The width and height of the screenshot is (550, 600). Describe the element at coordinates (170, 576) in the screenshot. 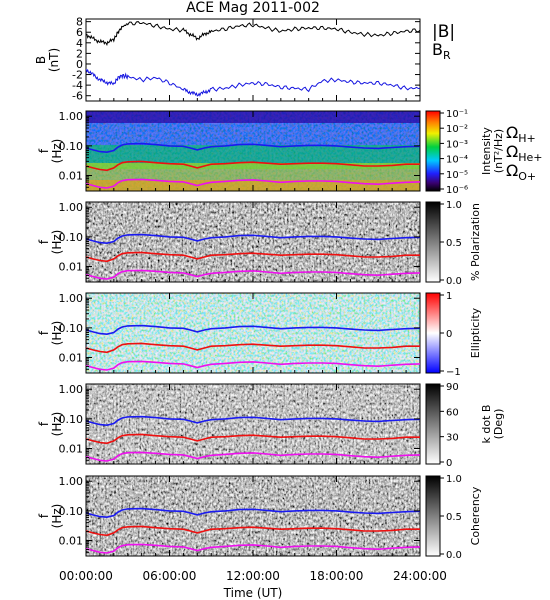

I see `time-tick-label: 06:00:00` at that location.